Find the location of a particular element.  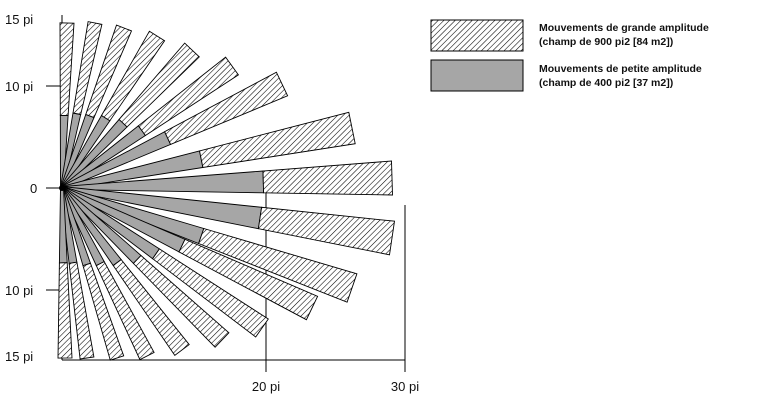

beam-19-large-zone is located at coordinates (65, 310).